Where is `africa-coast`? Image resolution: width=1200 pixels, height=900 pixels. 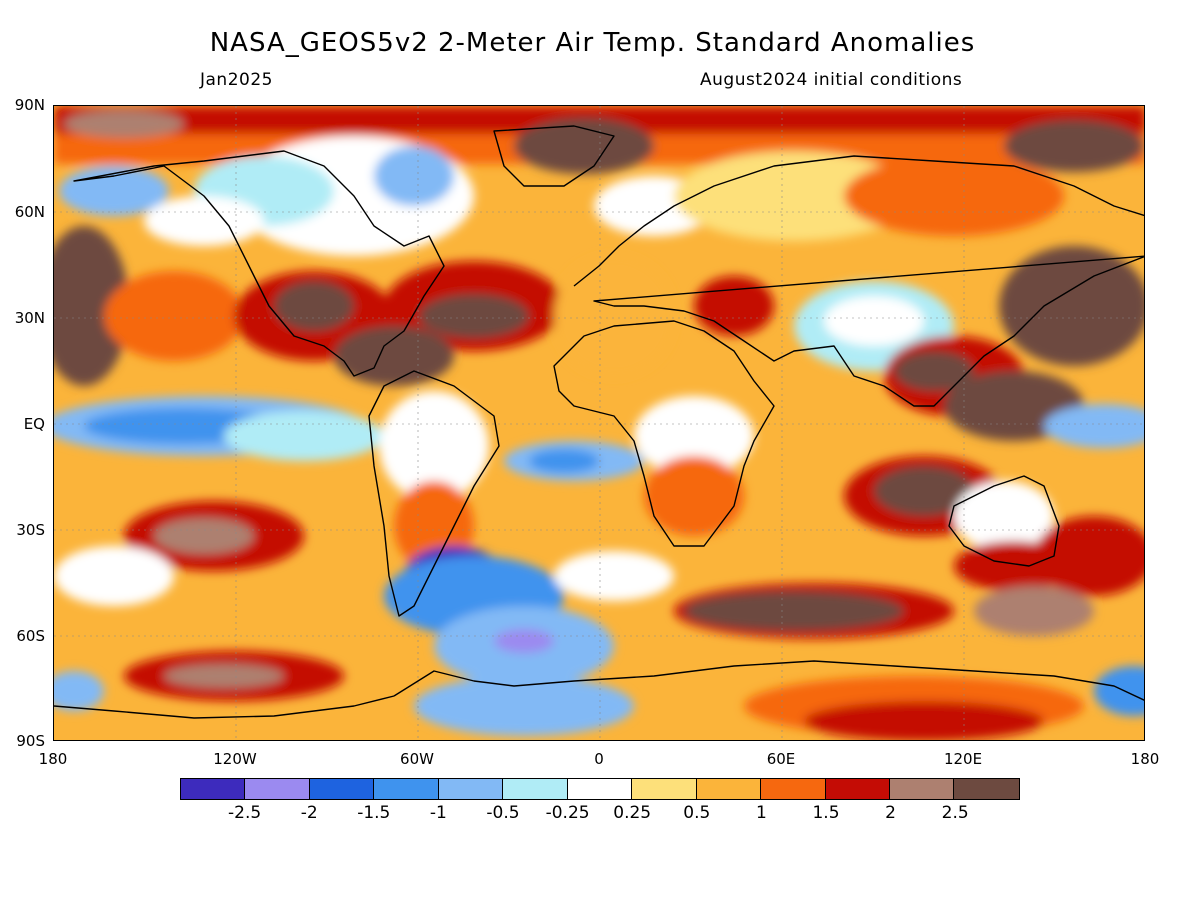 africa-coast is located at coordinates (664, 433).